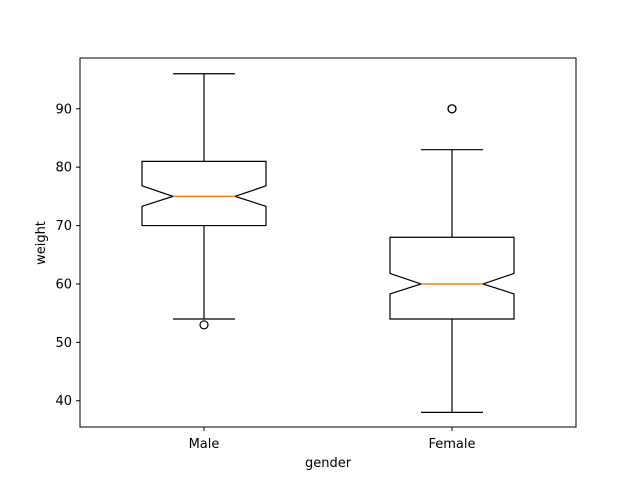 Image resolution: width=640 pixels, height=480 pixels. I want to click on x-tick-label: Male, so click(204, 444).